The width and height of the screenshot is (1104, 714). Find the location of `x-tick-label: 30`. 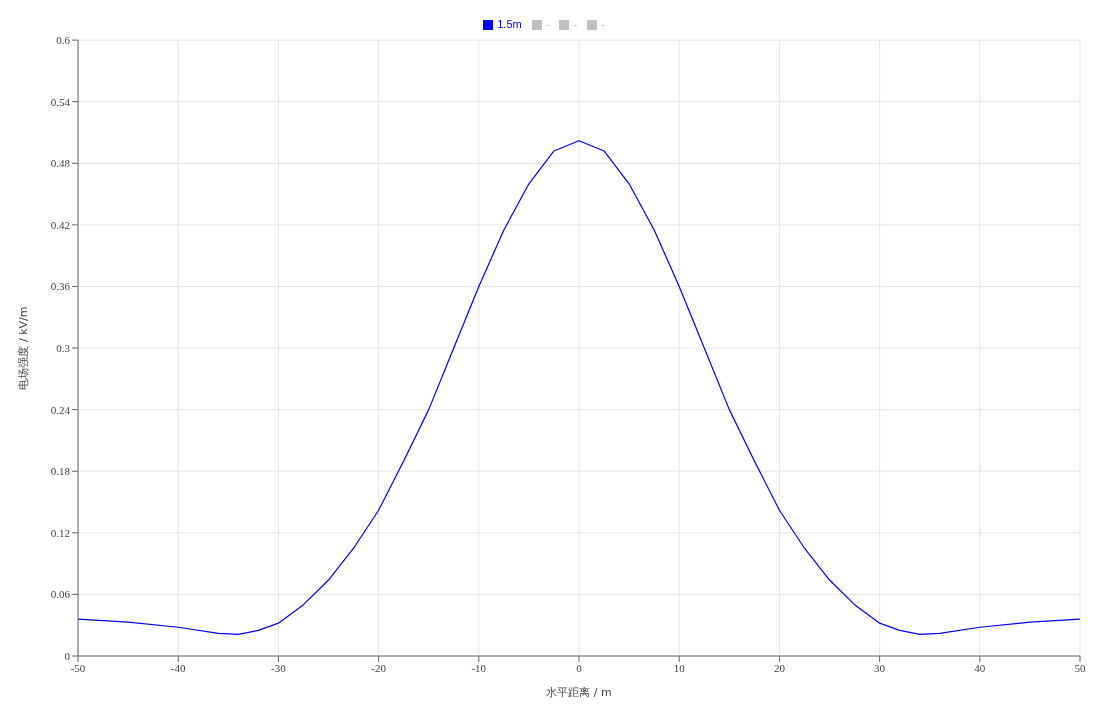

x-tick-label: 30 is located at coordinates (880, 667).